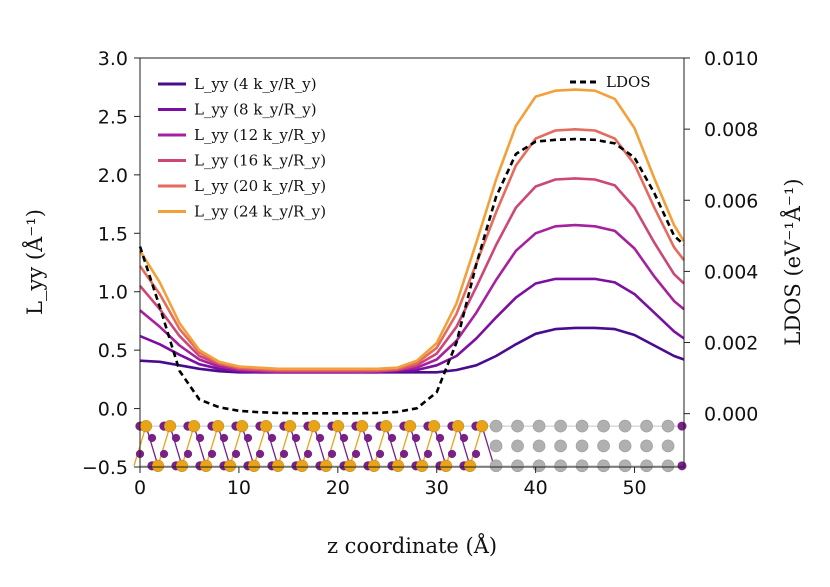  What do you see at coordinates (34, 262) in the screenshot?
I see `y-axis-label: L_yy (Å⁻¹)` at bounding box center [34, 262].